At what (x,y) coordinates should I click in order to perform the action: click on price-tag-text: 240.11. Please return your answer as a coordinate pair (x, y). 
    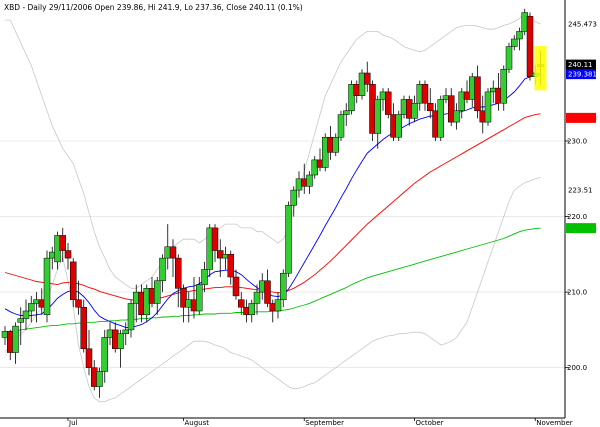
    Looking at the image, I should click on (580, 65).